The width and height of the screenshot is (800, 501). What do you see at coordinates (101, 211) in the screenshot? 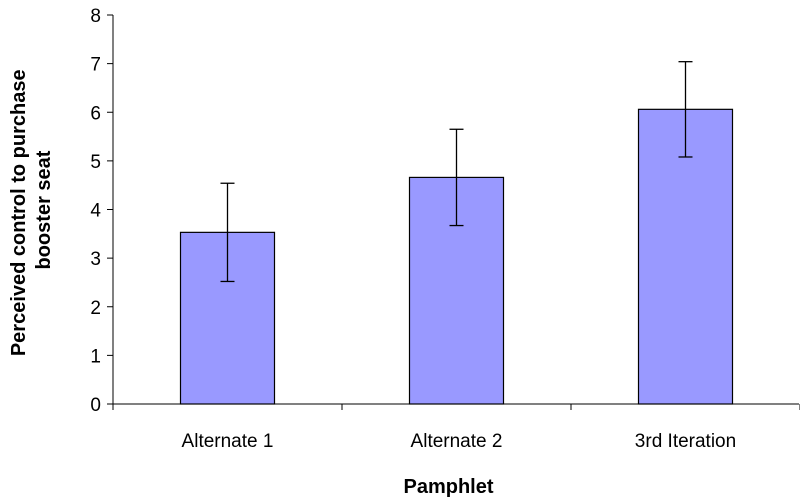
I see `y-axis-ticks: 0 1 2 3 4 5 6 7 8` at bounding box center [101, 211].